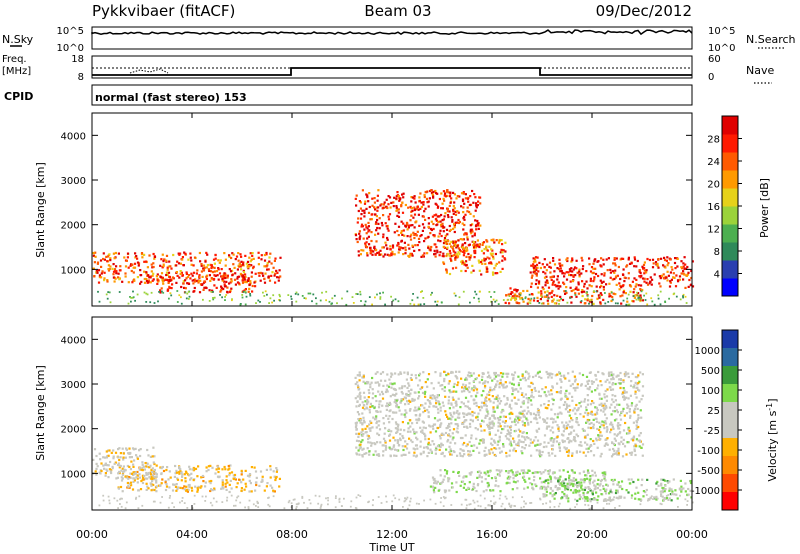 The width and height of the screenshot is (800, 554). What do you see at coordinates (18, 96) in the screenshot?
I see `cpid-label: CPID` at bounding box center [18, 96].